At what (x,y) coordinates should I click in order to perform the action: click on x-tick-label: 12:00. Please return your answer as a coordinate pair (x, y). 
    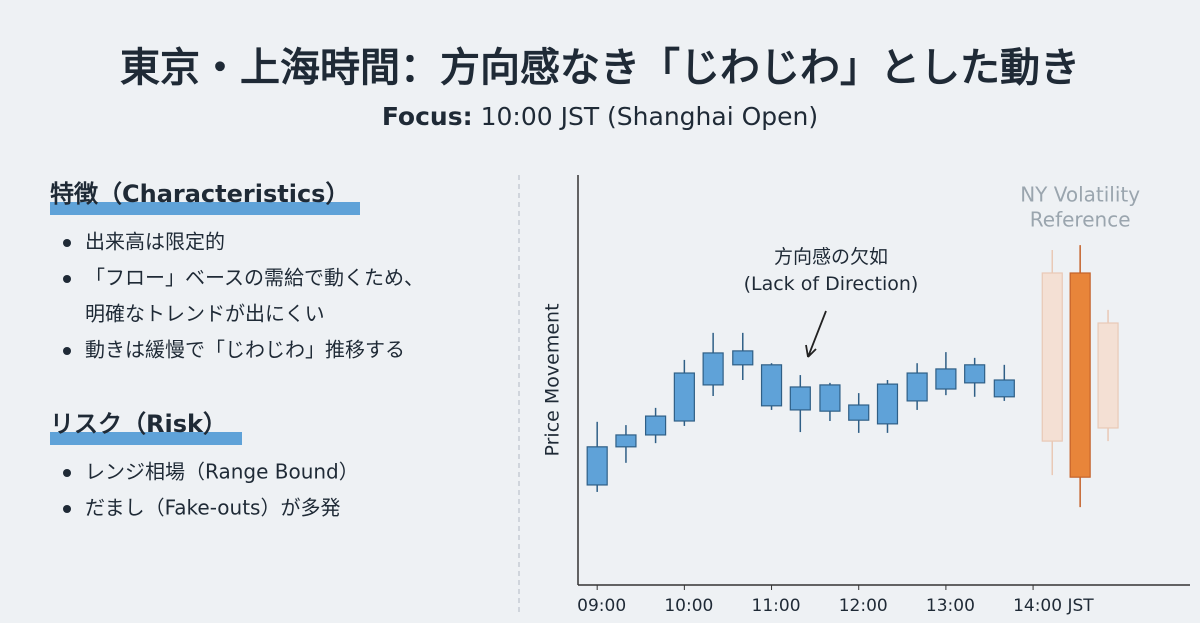
    Looking at the image, I should click on (863, 606).